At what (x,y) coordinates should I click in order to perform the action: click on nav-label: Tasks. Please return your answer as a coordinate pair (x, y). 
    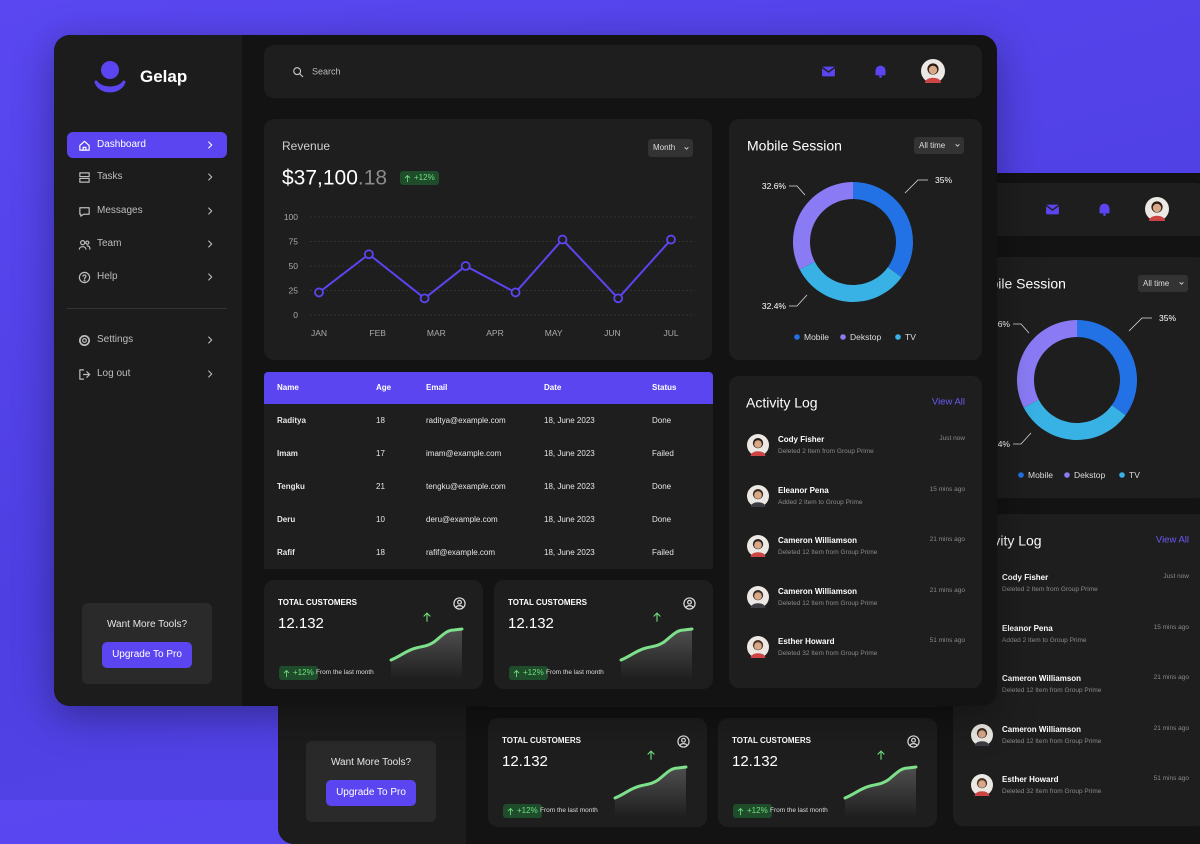
    Looking at the image, I should click on (110, 176).